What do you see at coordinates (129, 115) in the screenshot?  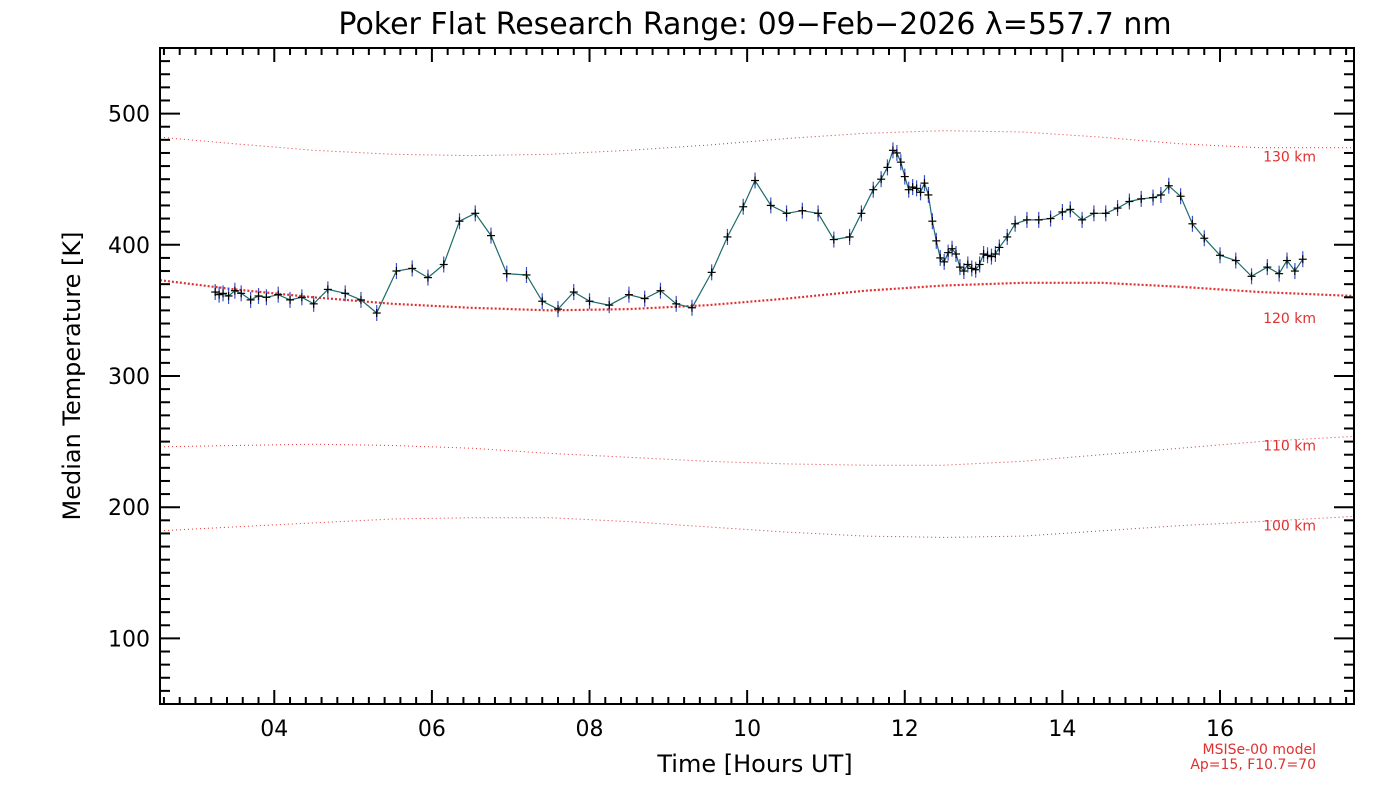 I see `y-tick-label: 500` at bounding box center [129, 115].